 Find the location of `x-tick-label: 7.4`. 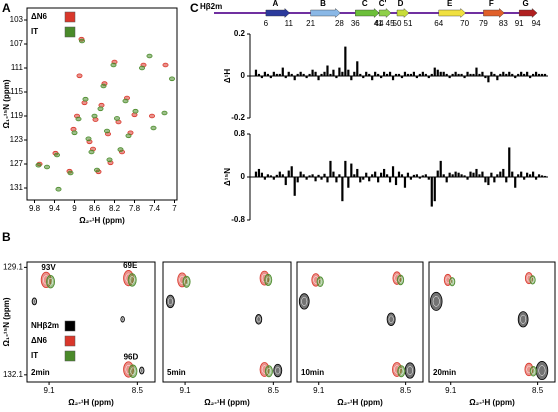

x-tick-label: 7.4 is located at coordinates (155, 208).